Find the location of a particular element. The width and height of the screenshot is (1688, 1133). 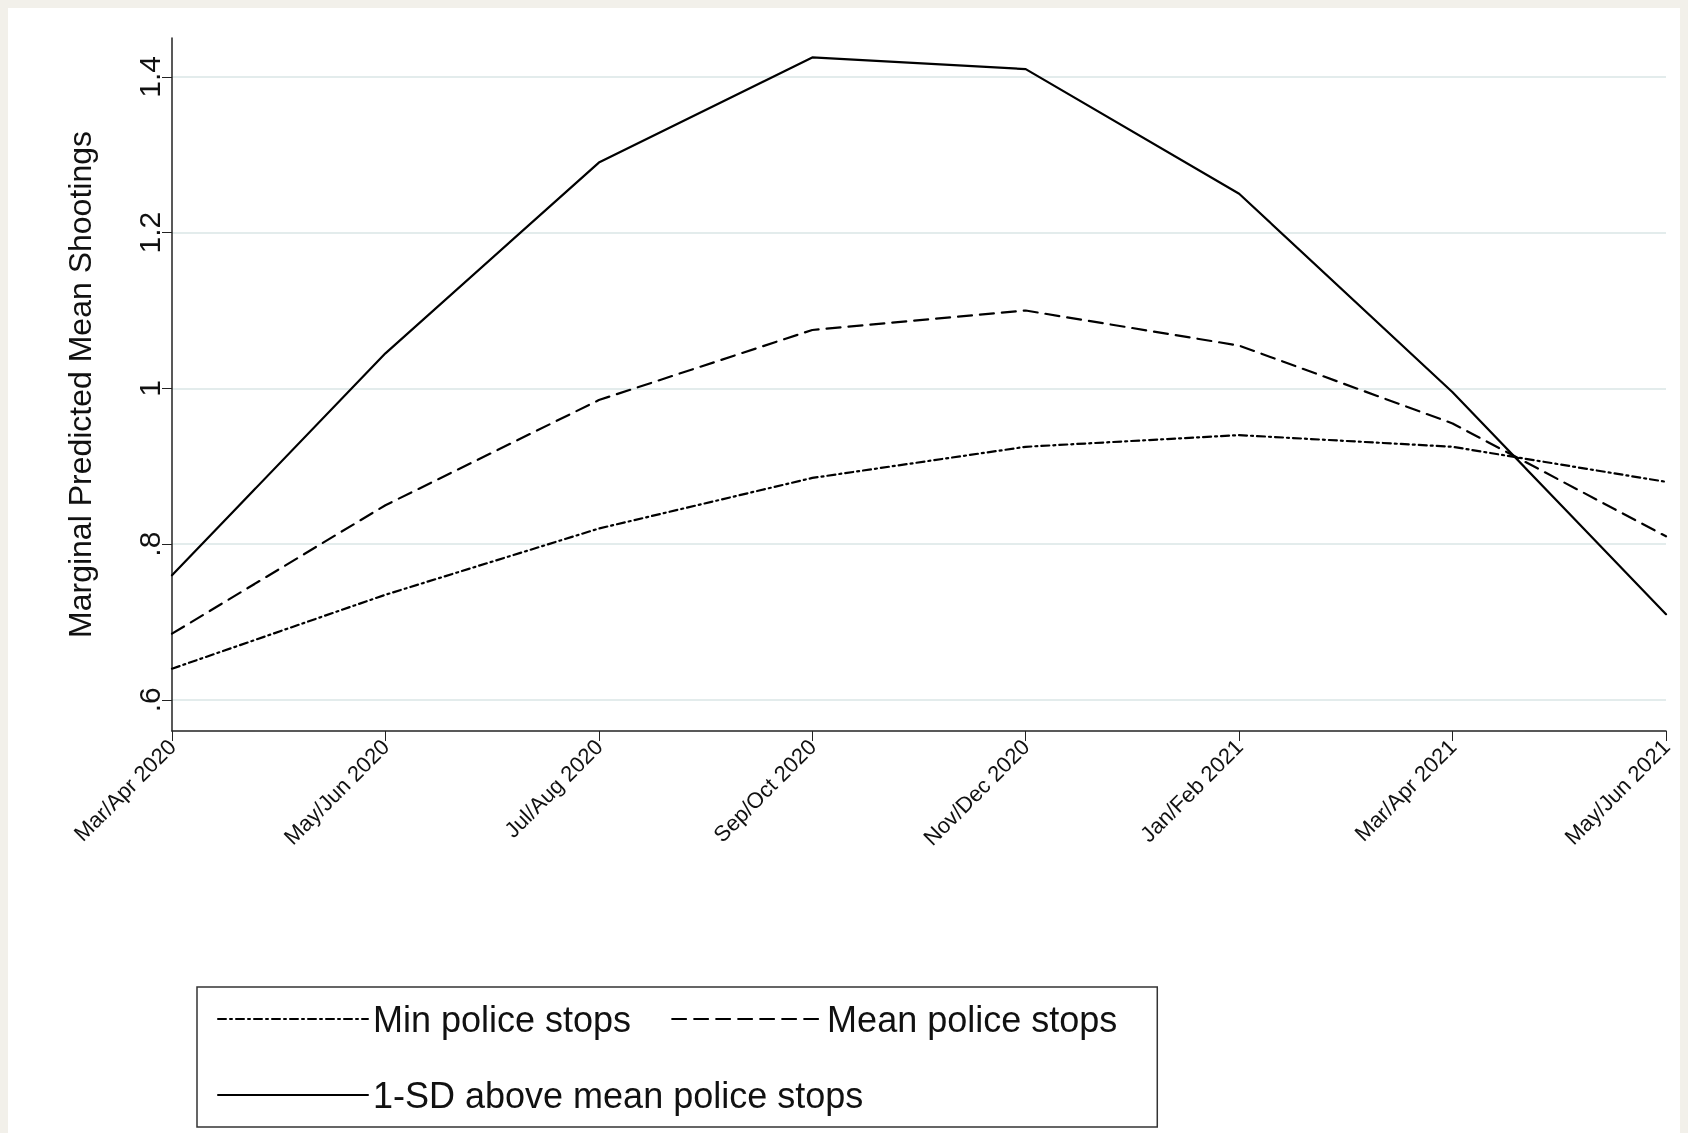

y-axis-title: Marginal Predicted Mean Shootings is located at coordinates (80, 384).